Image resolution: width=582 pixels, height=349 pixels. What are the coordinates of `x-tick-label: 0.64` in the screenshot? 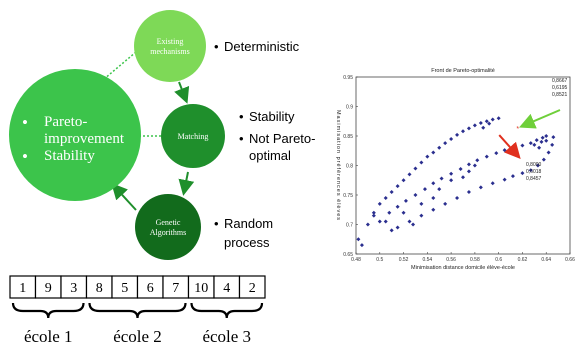 It's located at (546, 260).